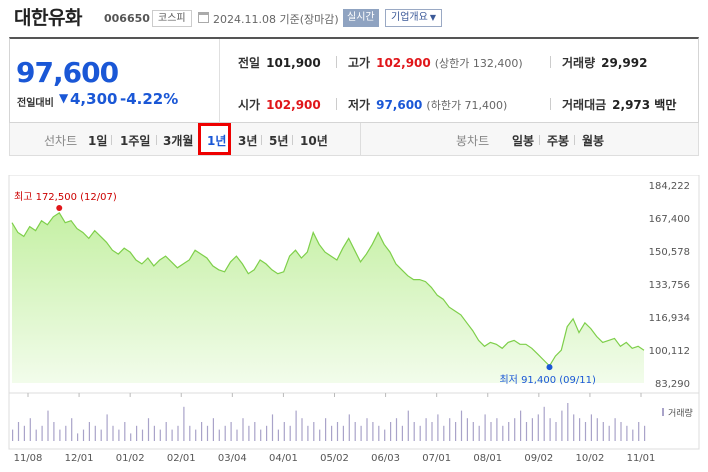 The width and height of the screenshot is (708, 472). I want to click on y-tick-label: 100,112, so click(669, 351).